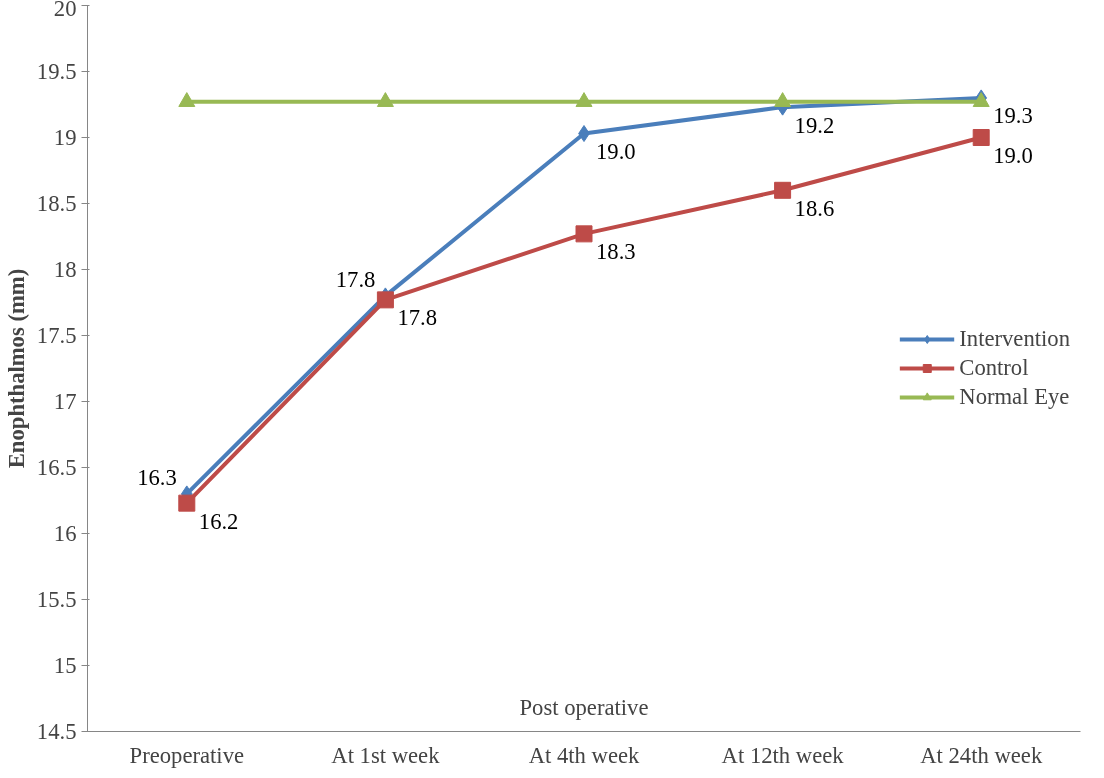  I want to click on y-tick-label: 17.5, so click(56, 335).